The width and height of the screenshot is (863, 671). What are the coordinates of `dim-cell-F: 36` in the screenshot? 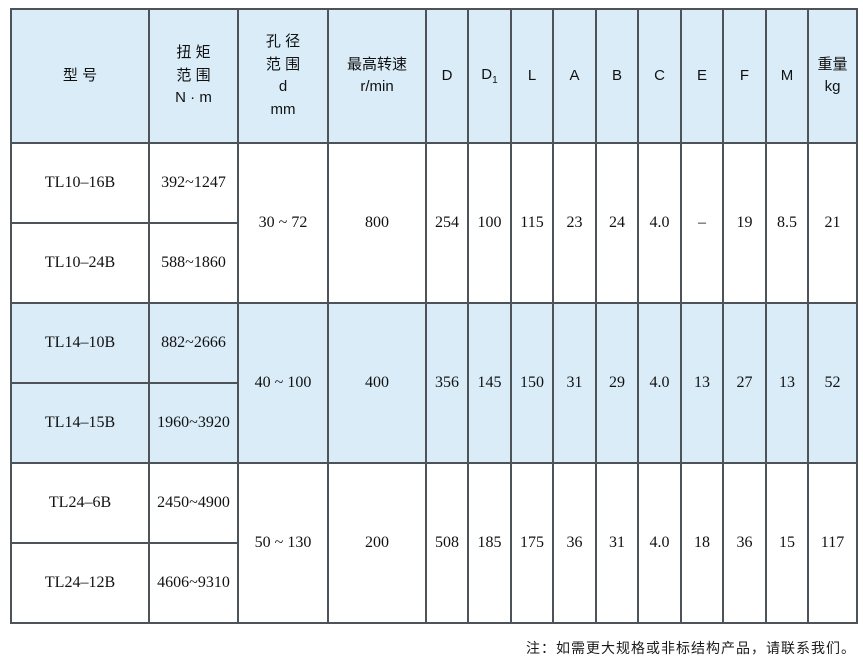 It's located at (744, 543).